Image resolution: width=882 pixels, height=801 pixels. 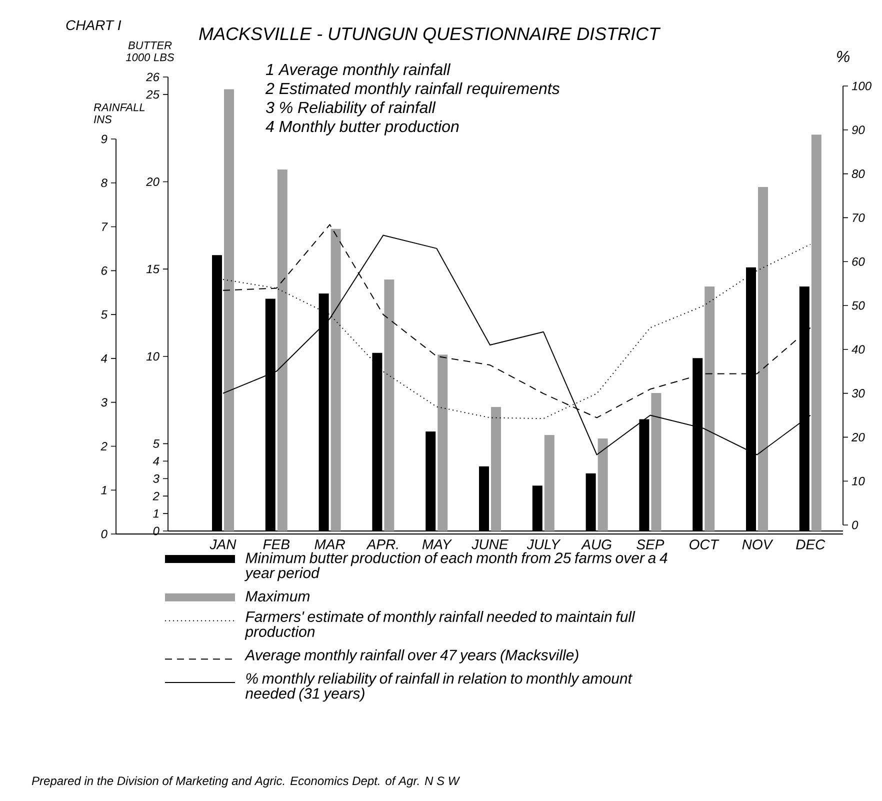 What do you see at coordinates (104, 446) in the screenshot?
I see `y3-tick-label: 2` at bounding box center [104, 446].